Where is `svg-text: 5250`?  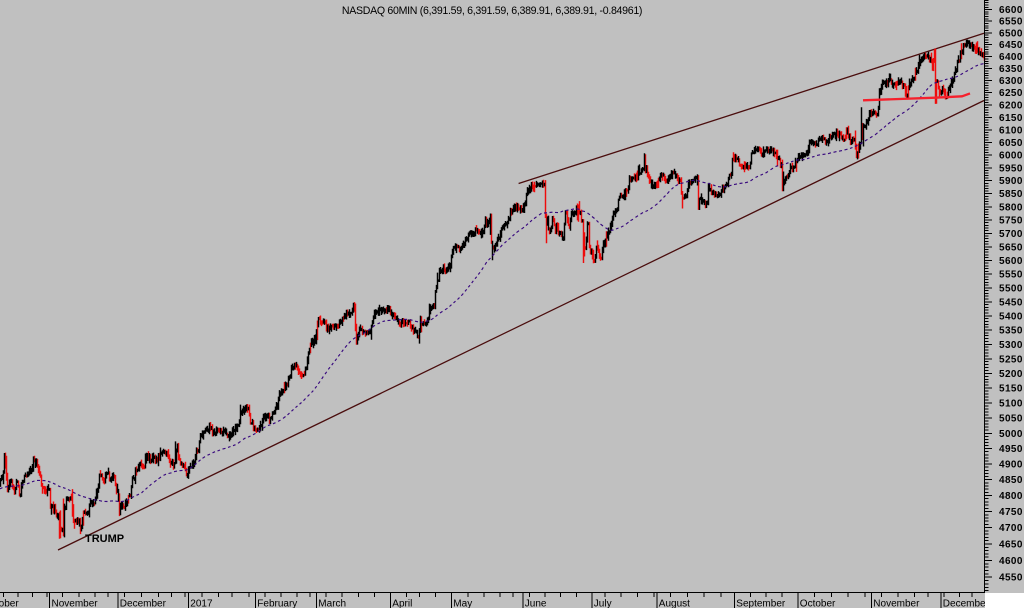 svg-text: 5250 is located at coordinates (1011, 359).